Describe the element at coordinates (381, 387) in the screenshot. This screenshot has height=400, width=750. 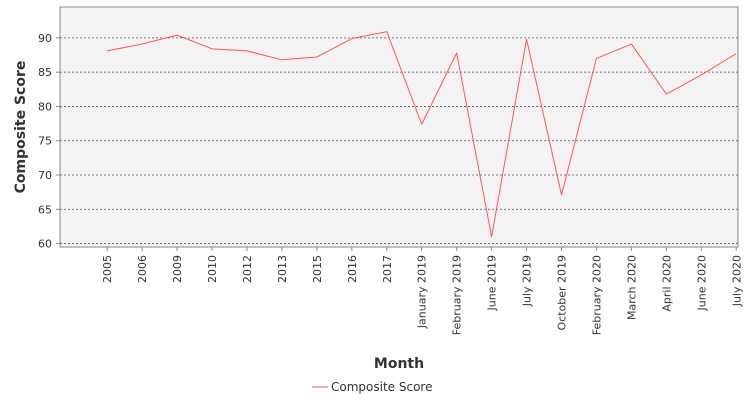
I see `legend-label-composite-score: Composite Score` at that location.